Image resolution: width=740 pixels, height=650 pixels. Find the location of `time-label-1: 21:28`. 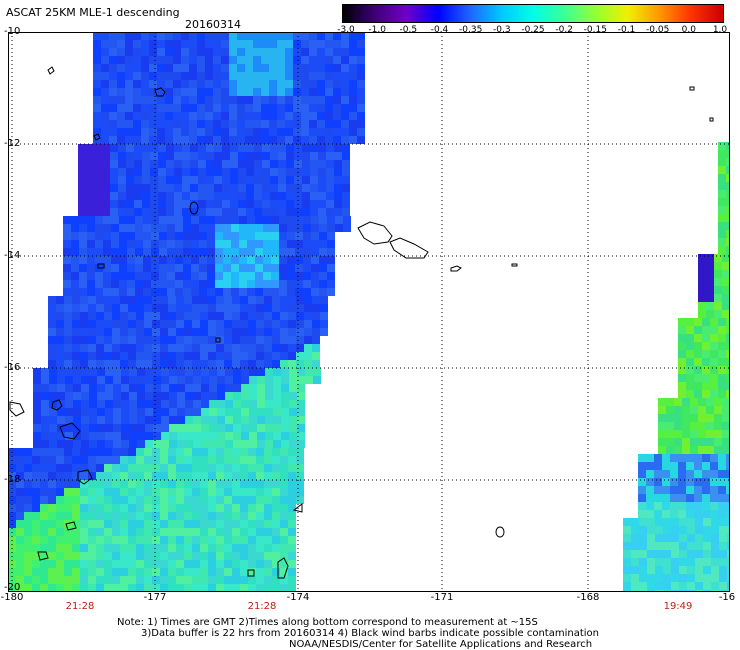

time-label-1: 21:28 is located at coordinates (80, 606).